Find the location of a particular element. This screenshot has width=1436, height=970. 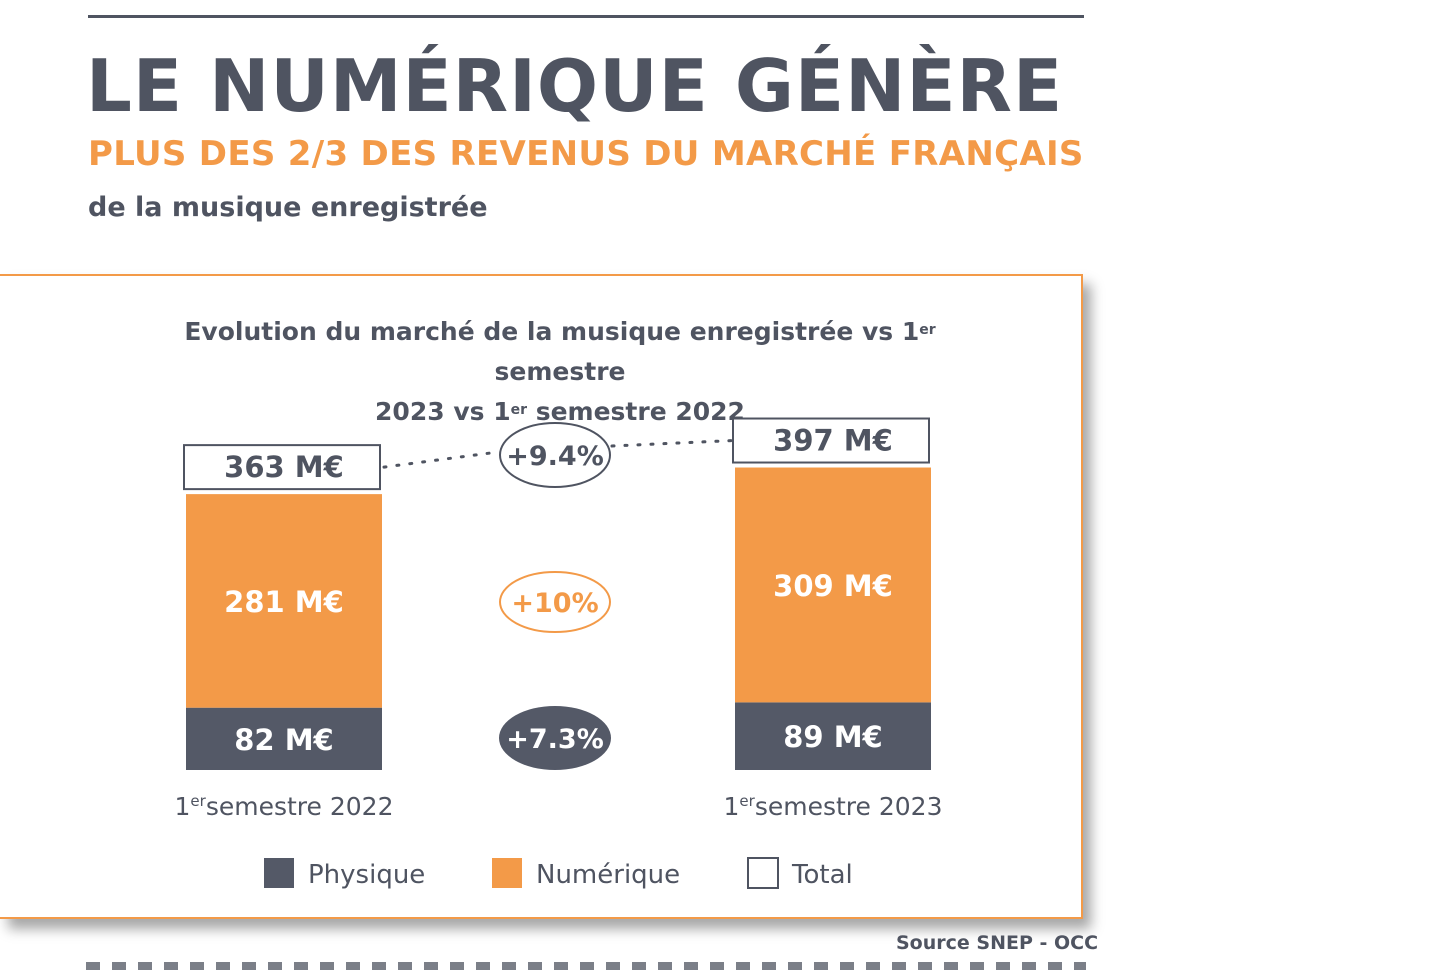

growth-bubble-total is located at coordinates (555, 455).